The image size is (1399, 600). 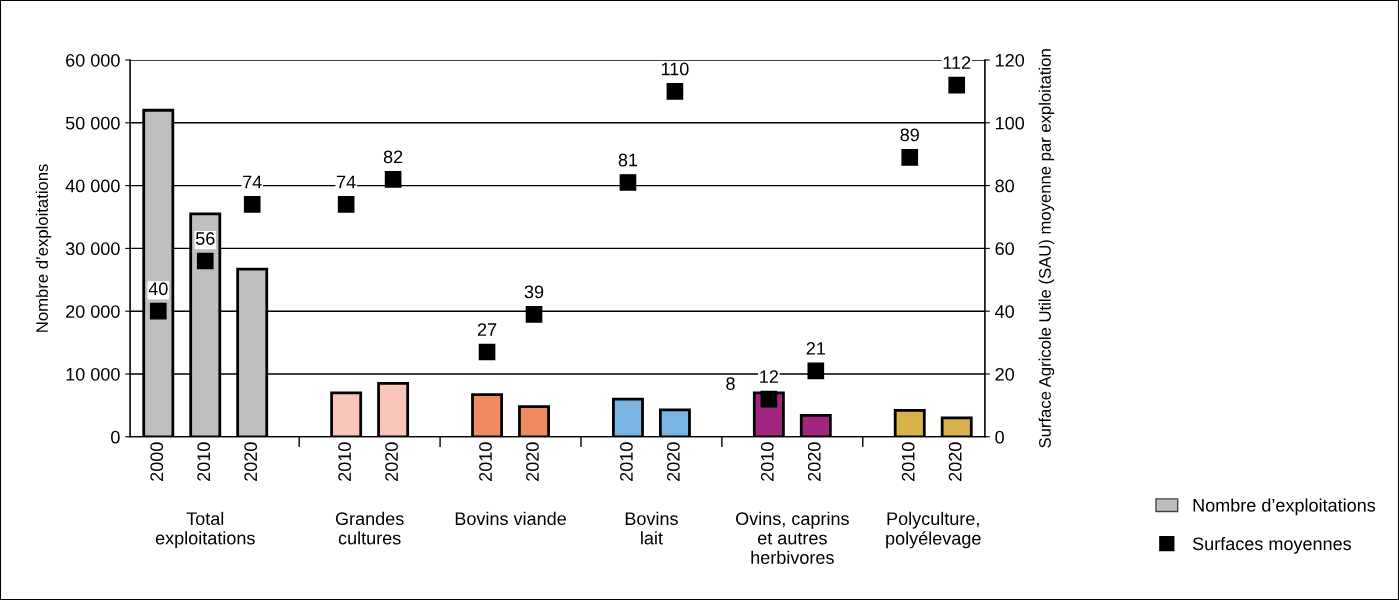 What do you see at coordinates (628, 160) in the screenshot?
I see `data-label: 81` at bounding box center [628, 160].